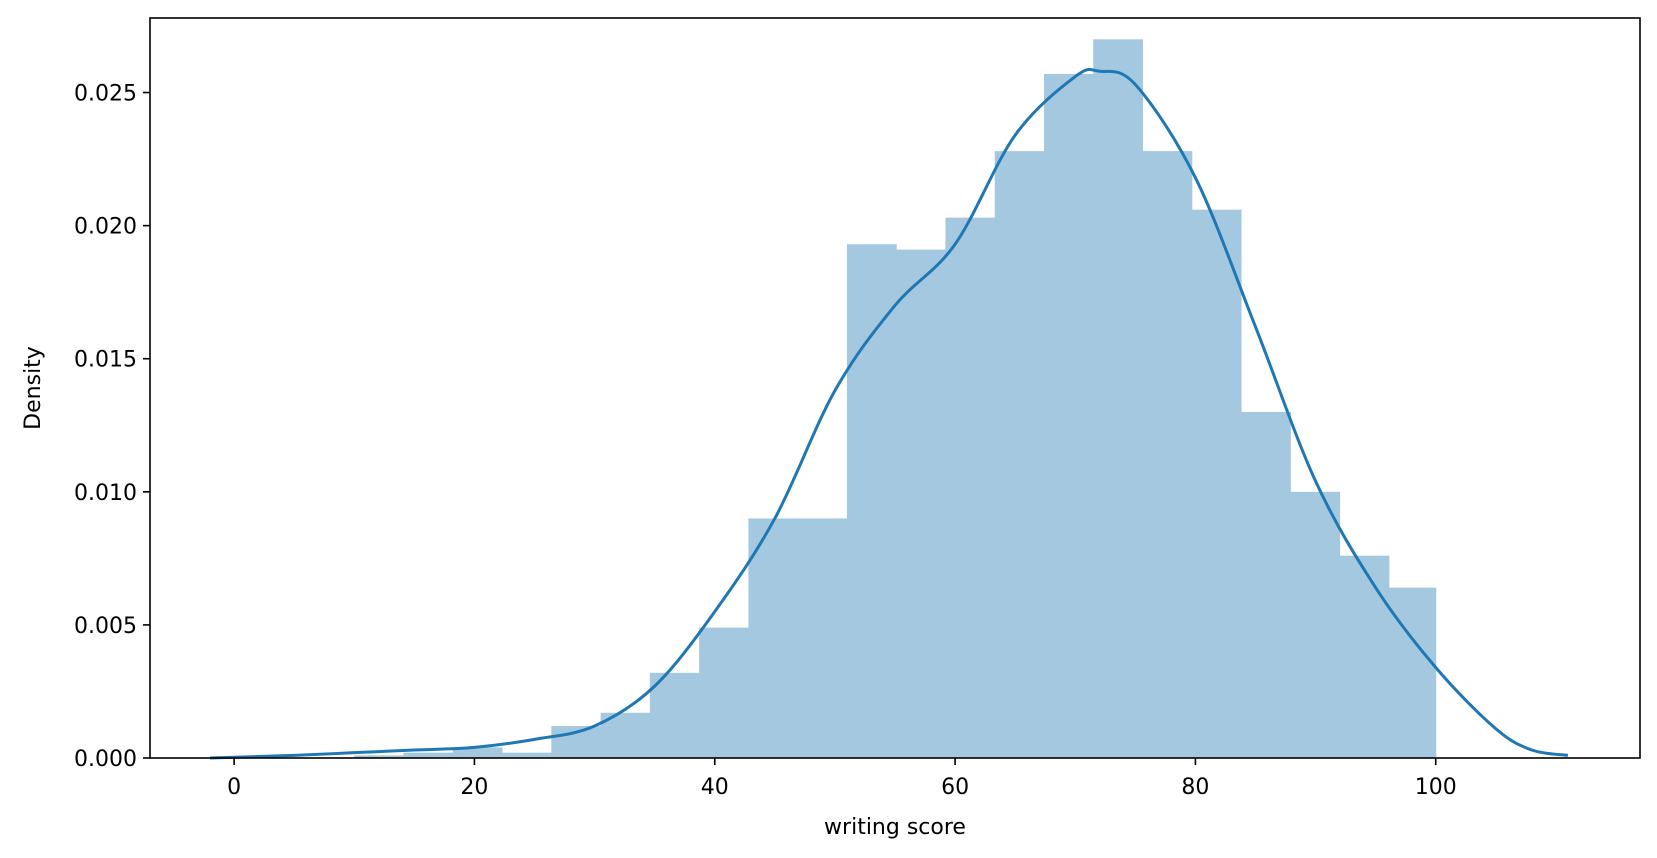 The width and height of the screenshot is (1657, 858). Describe the element at coordinates (105, 493) in the screenshot. I see `y-tick-label: 0.010` at that location.